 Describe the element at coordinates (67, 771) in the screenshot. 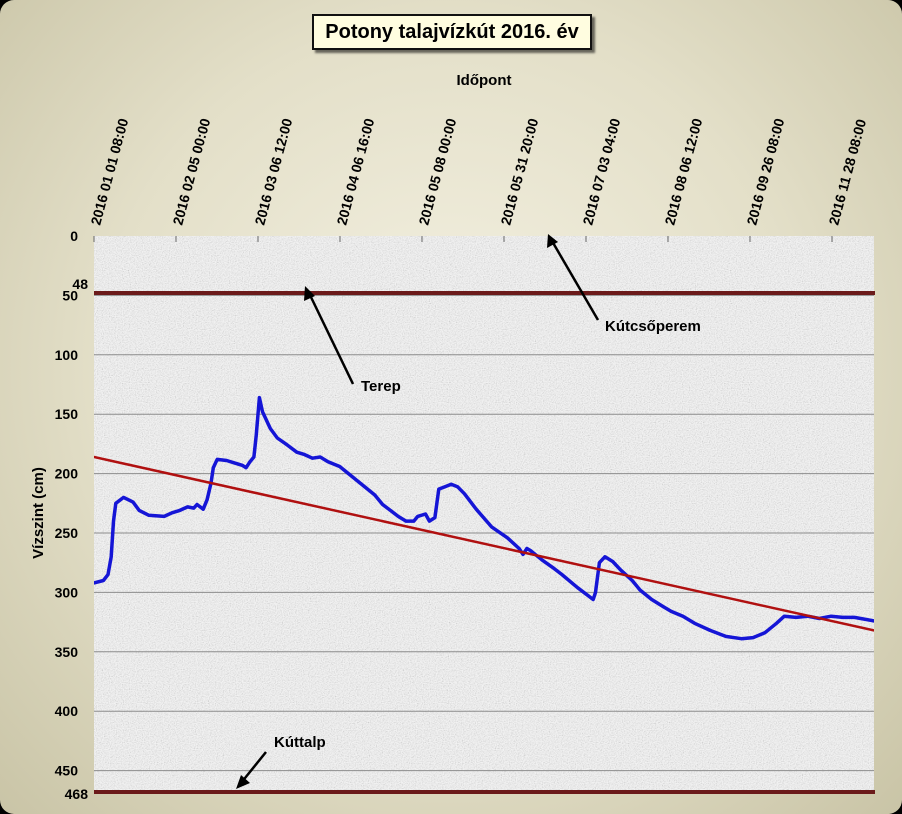

I see `y-tick-label: 450` at that location.